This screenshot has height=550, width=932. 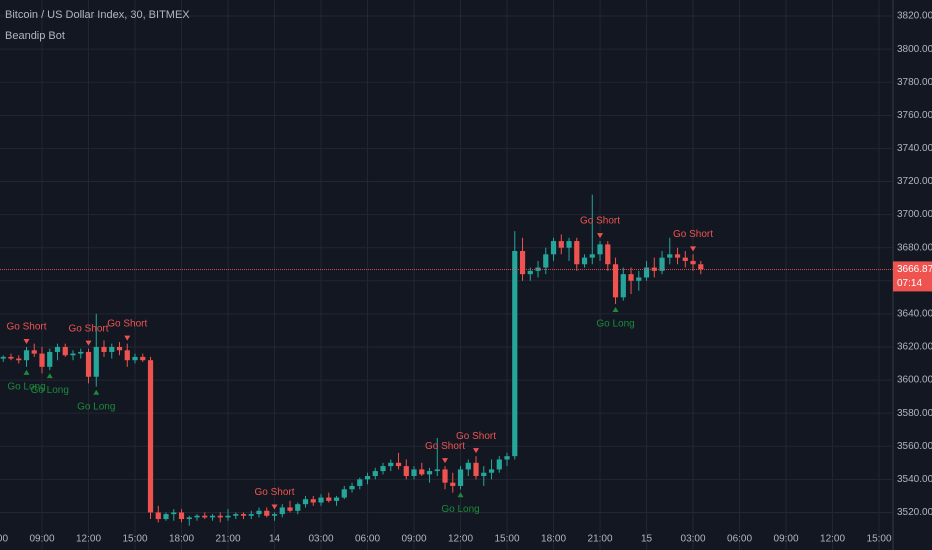 What do you see at coordinates (914, 446) in the screenshot?
I see `y-tick-label: 3560.00` at bounding box center [914, 446].